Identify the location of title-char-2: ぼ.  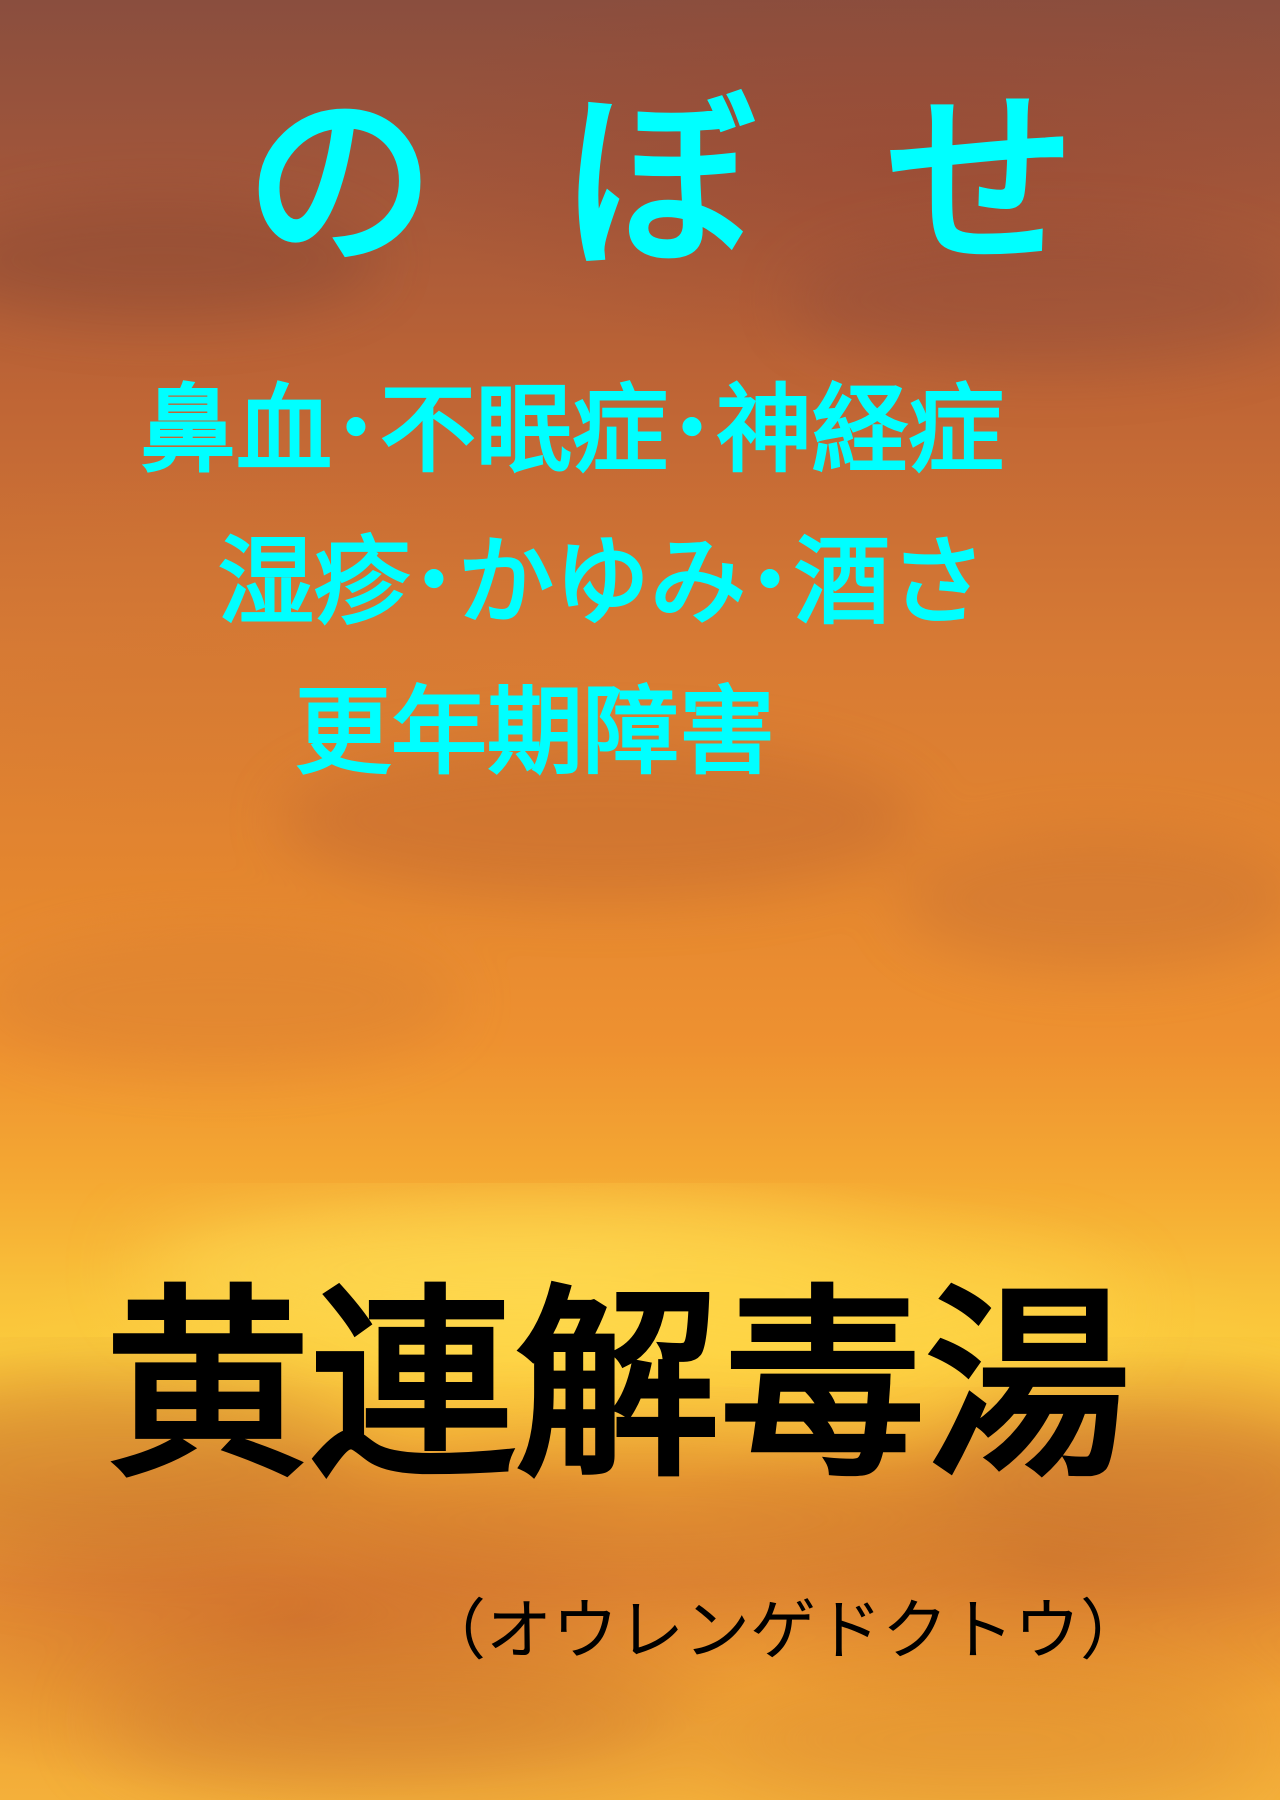
(659, 182).